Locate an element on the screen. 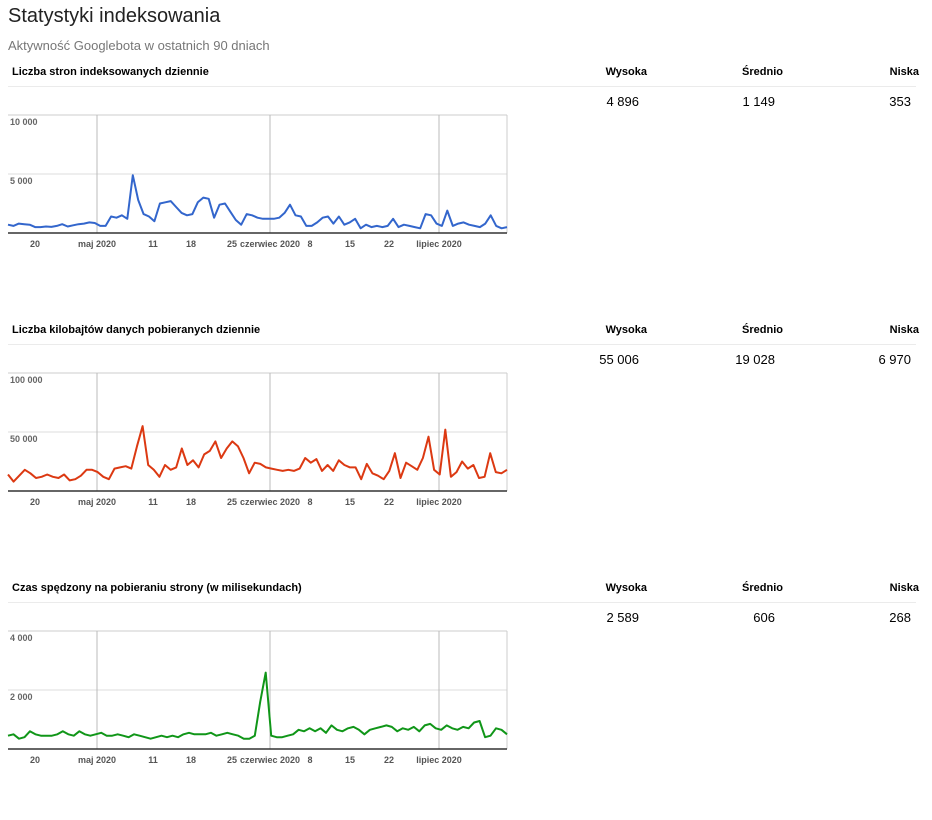 This screenshot has width=932, height=820. y-tick-label: 5 000 is located at coordinates (21, 181).